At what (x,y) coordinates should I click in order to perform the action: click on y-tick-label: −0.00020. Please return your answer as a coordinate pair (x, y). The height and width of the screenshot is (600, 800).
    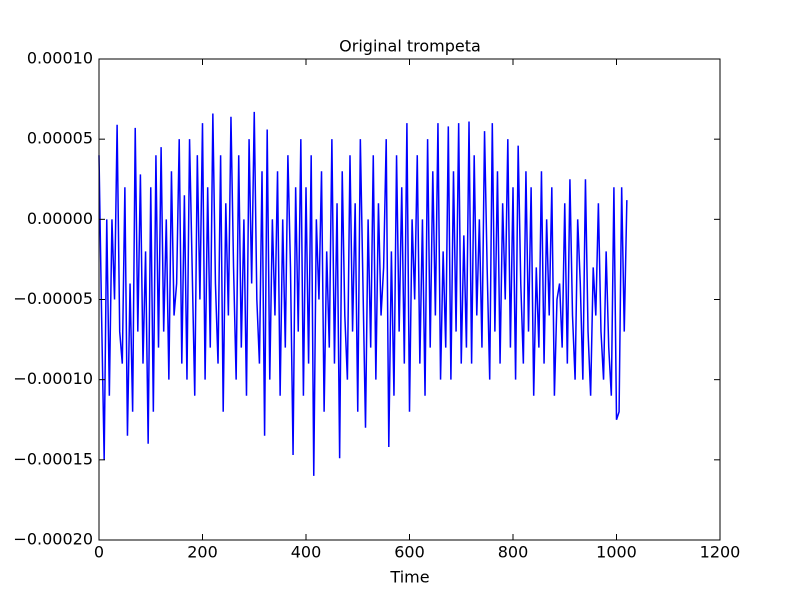
    Looking at the image, I should click on (53, 539).